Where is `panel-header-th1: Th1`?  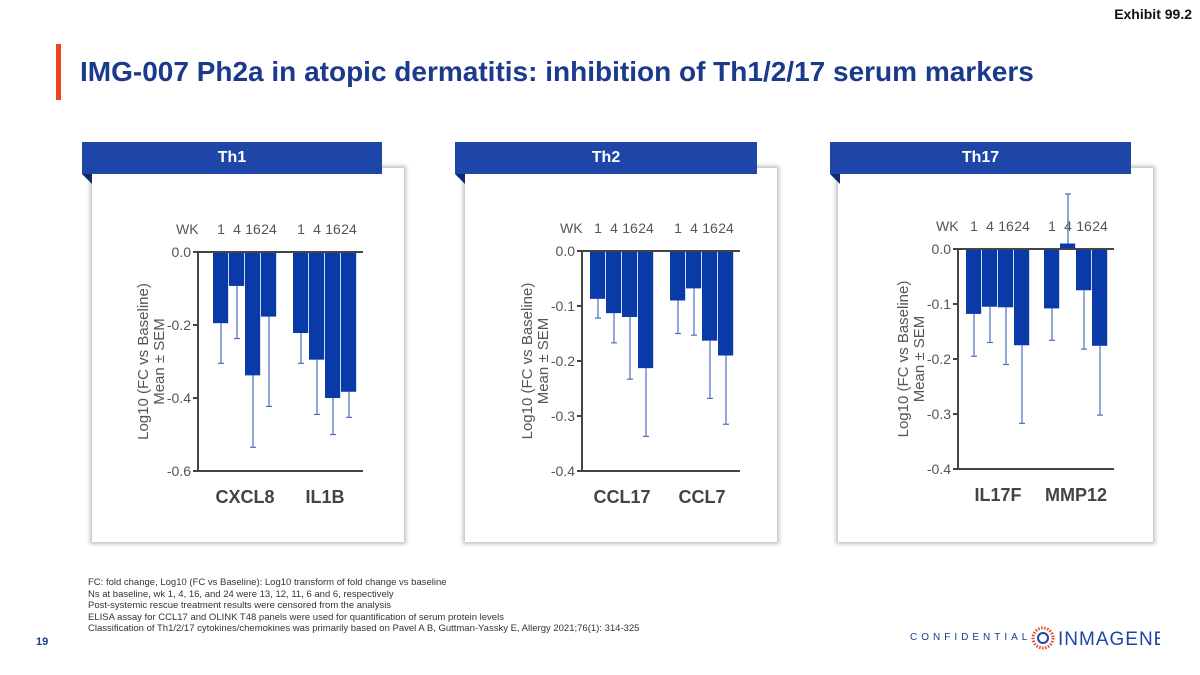
panel-header-th1: Th1 is located at coordinates (232, 158).